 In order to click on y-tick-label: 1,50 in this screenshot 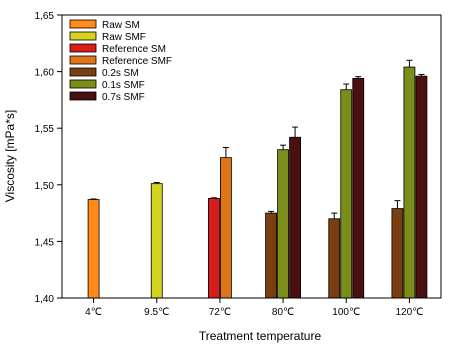, I will do `click(45, 186)`.